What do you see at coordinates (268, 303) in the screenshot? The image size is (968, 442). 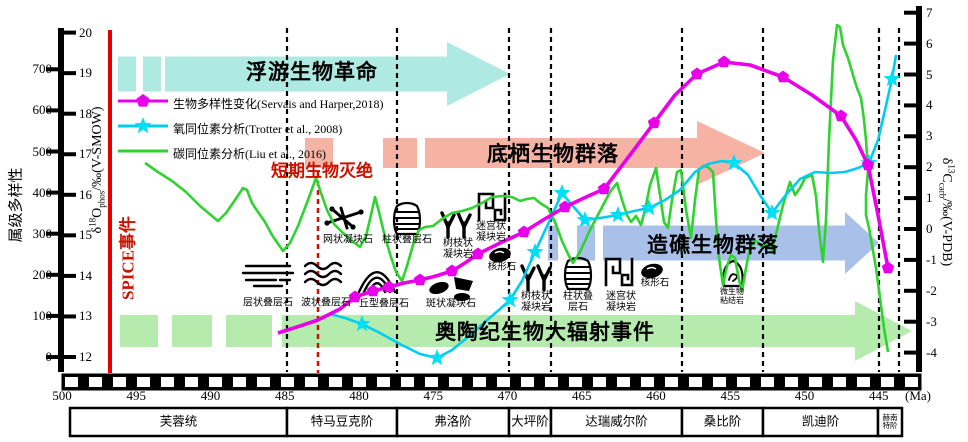 I see `icon-label: 层状叠层石` at bounding box center [268, 303].